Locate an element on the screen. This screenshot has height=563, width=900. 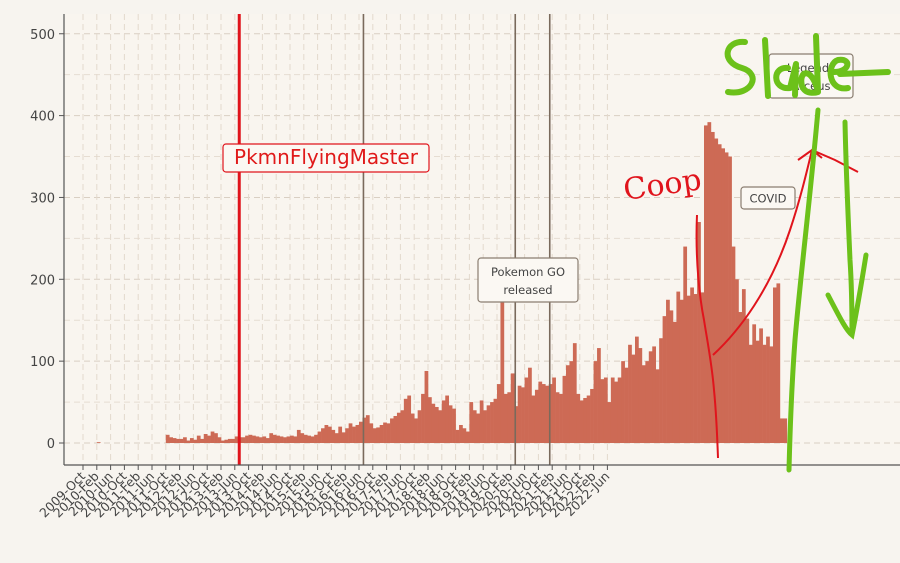
event-label-covid-box is located at coordinates (768, 198).